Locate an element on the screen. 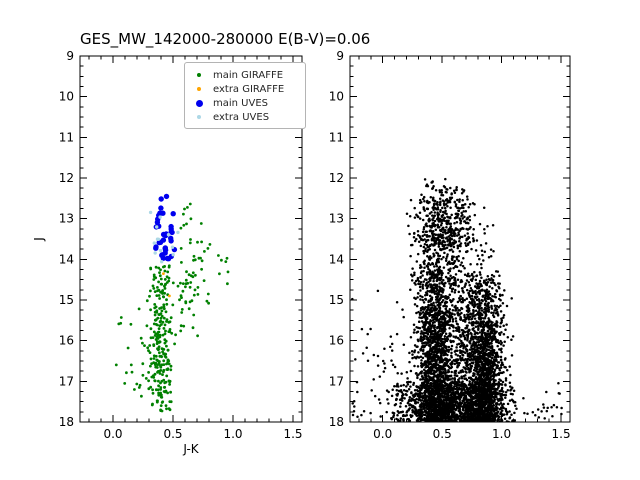  series-extra-uves is located at coordinates (164, 237).